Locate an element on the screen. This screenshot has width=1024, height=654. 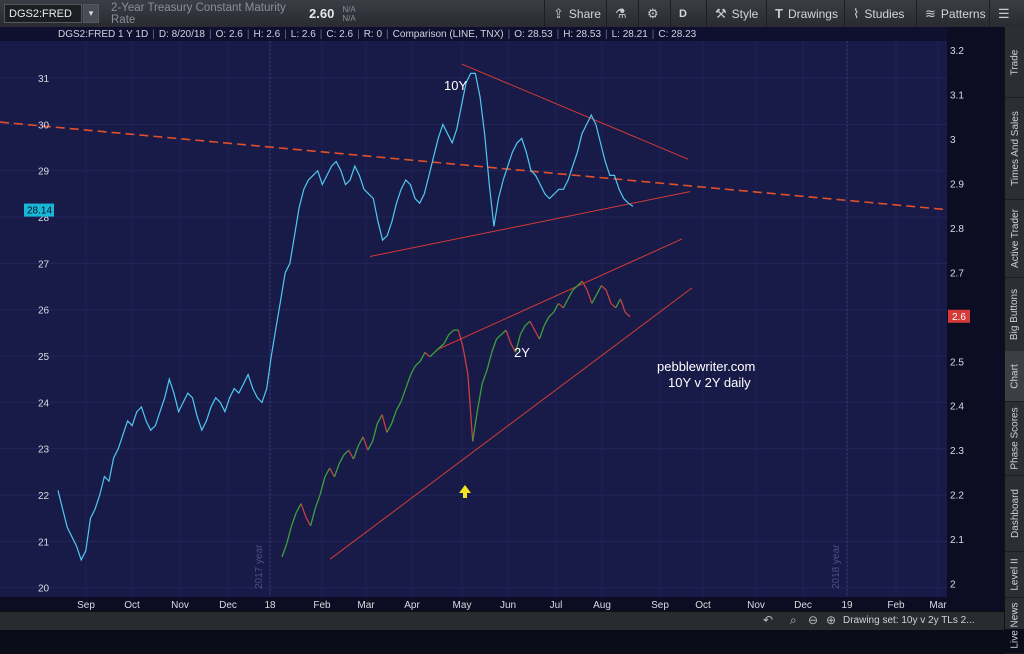
tab-dashboard: Dashboard is located at coordinates (1014, 513).